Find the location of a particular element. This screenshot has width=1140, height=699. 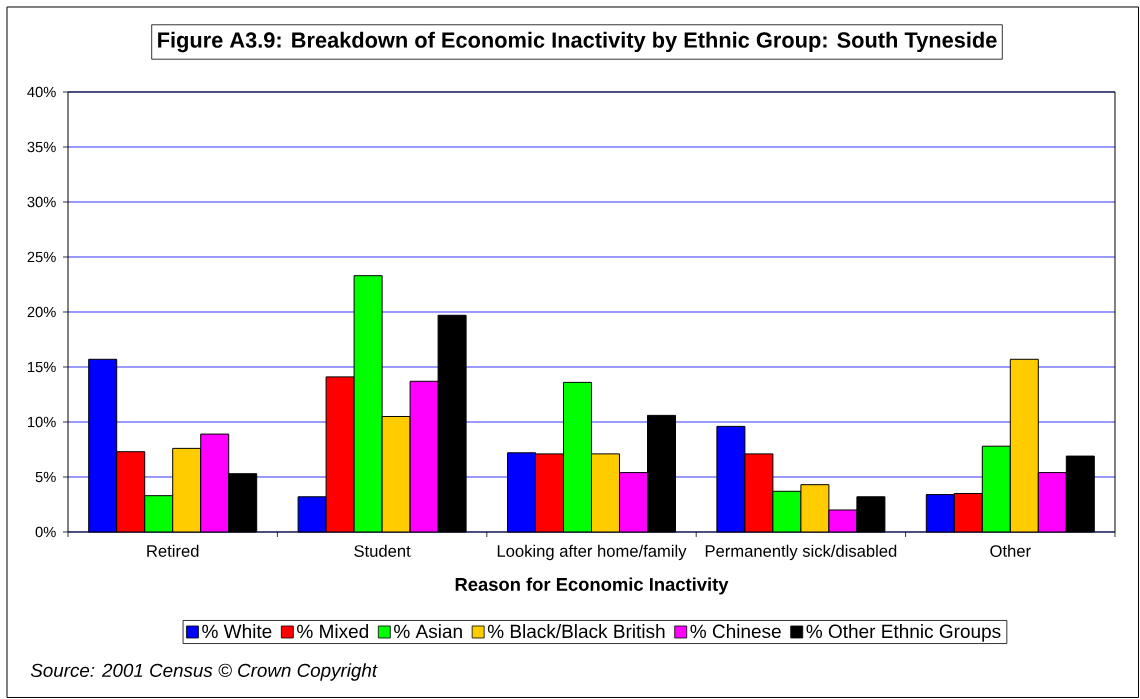

y-tick-label: 0% is located at coordinates (45, 532).